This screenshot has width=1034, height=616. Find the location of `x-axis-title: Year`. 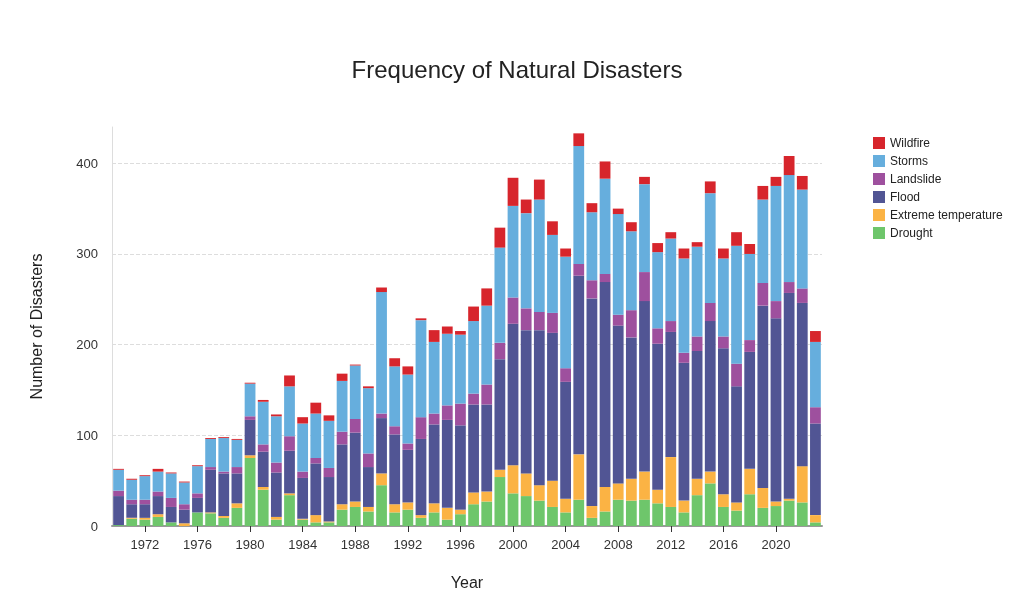

x-axis-title: Year is located at coordinates (467, 582).